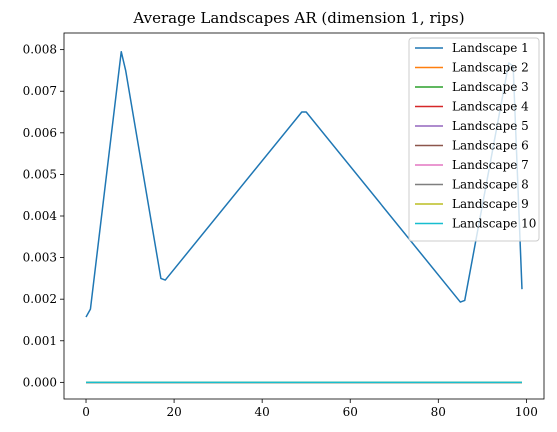 This screenshot has width=557, height=432. I want to click on y-tick-label: 0.004, so click(40, 216).